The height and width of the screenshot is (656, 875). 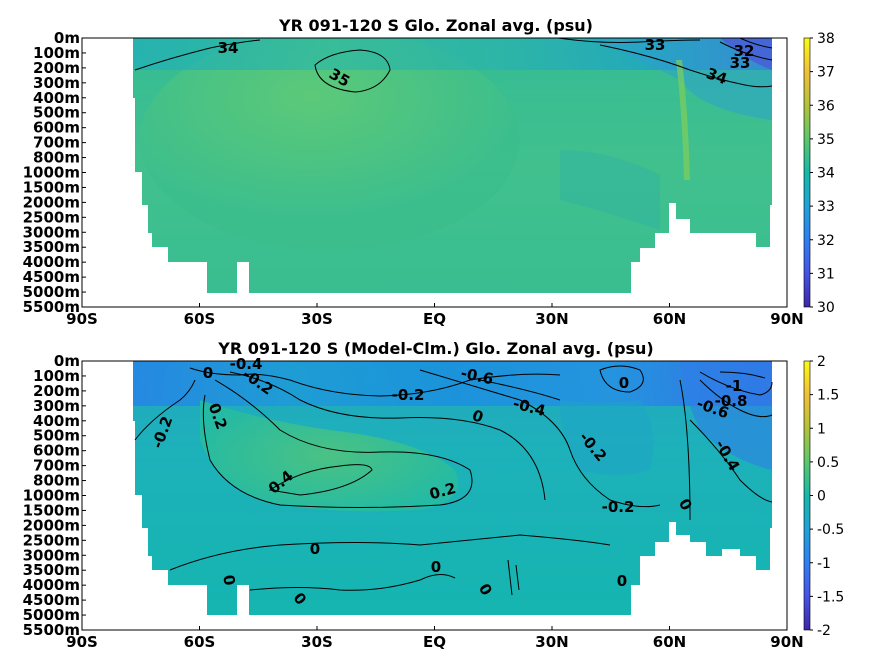 What do you see at coordinates (821, 429) in the screenshot?
I see `colorbar-tick-label: 1` at bounding box center [821, 429].